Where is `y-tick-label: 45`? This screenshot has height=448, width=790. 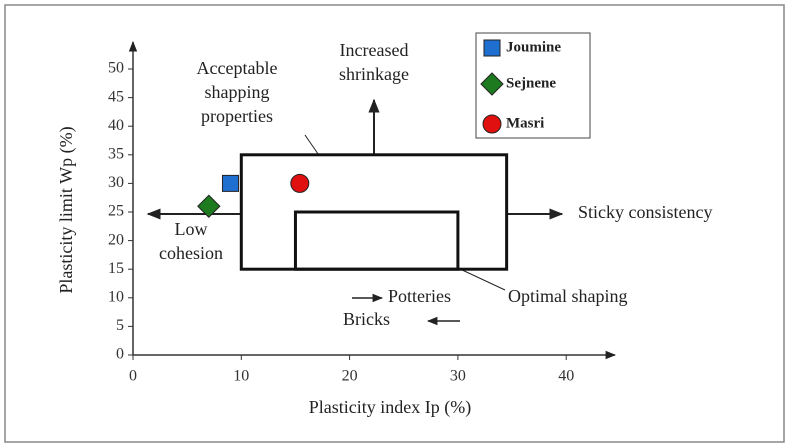
y-tick-label: 45 is located at coordinates (116, 96).